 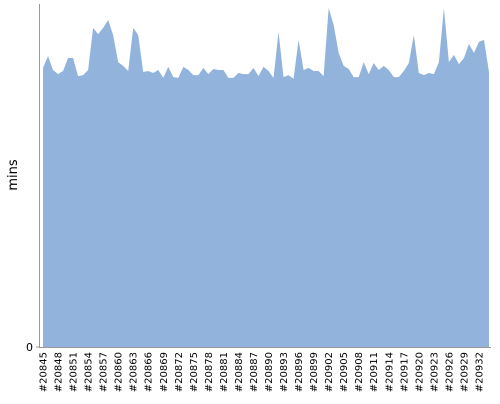 I want to click on y-axis-label: mins, so click(x=13, y=175).